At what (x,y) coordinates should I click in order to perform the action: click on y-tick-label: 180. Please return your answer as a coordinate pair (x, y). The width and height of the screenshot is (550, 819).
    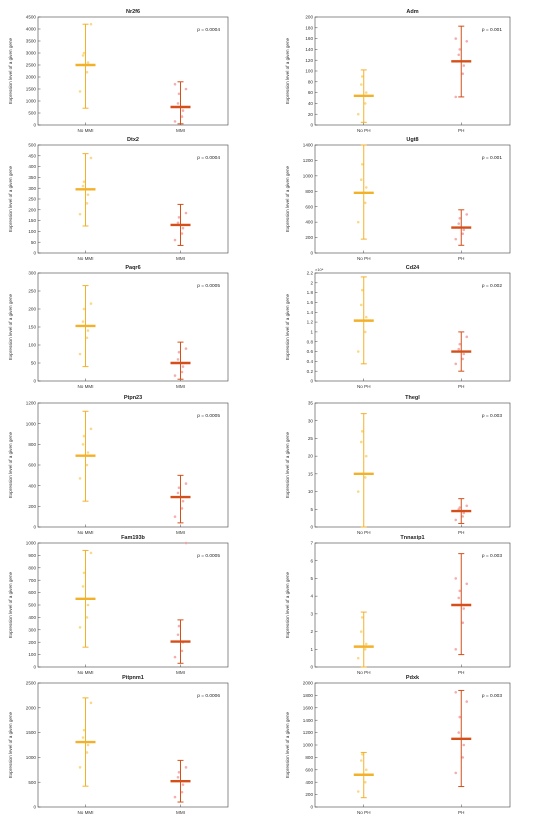
    Looking at the image, I should click on (309, 27).